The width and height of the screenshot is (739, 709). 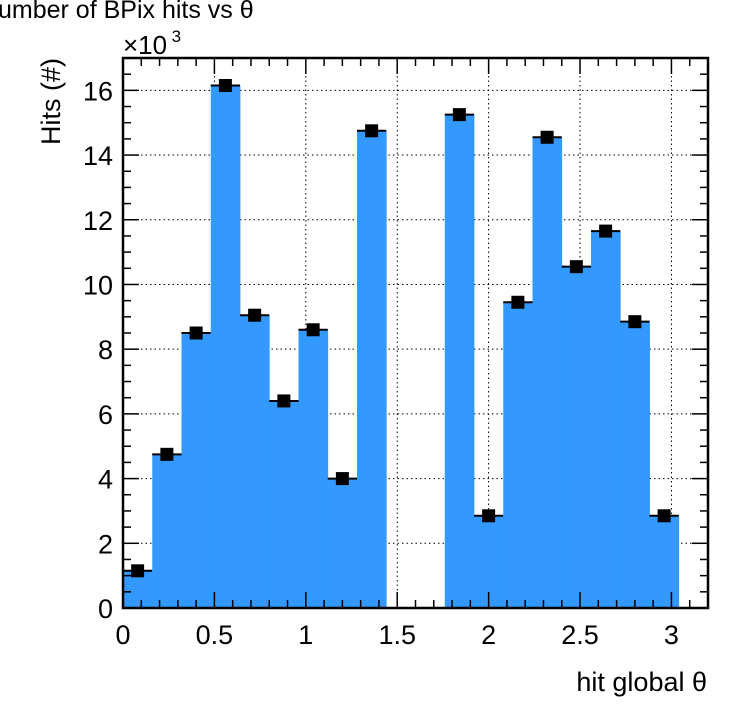 I want to click on x-axis-title: hit global θ, so click(x=641, y=682).